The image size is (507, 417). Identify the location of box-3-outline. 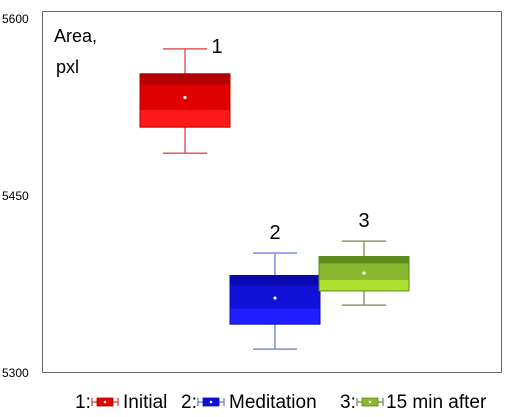
(364, 274).